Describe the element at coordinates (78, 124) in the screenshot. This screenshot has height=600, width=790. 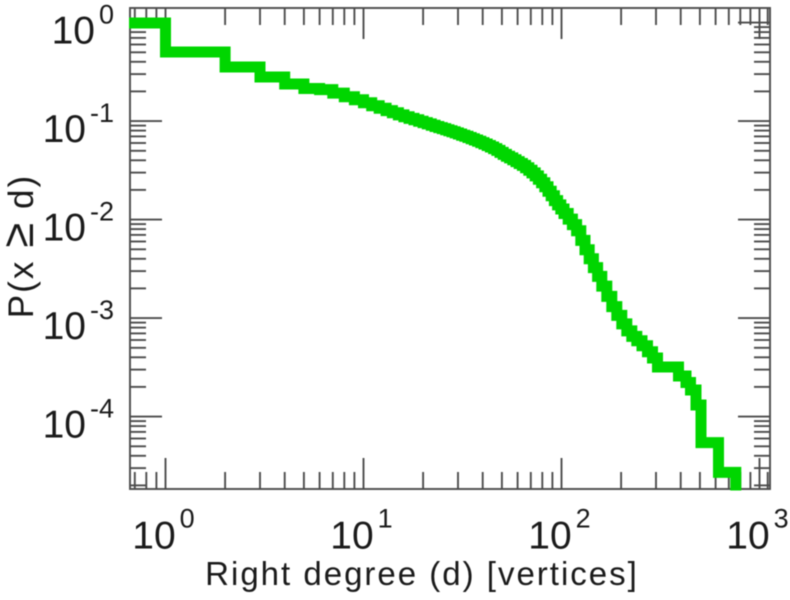
I see `svg-text:10-1: 10 -1` at that location.